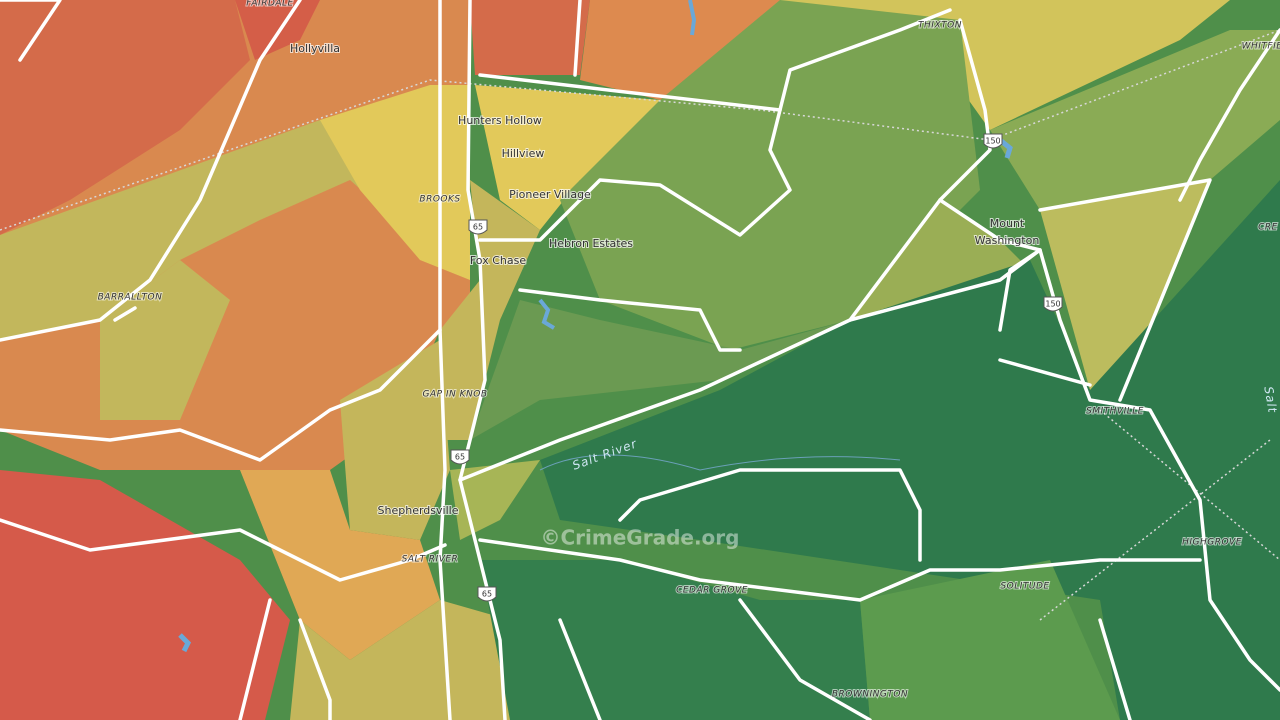 Image resolution: width=1280 pixels, height=720 pixels. I want to click on place-label: Hebron Estates, so click(591, 243).